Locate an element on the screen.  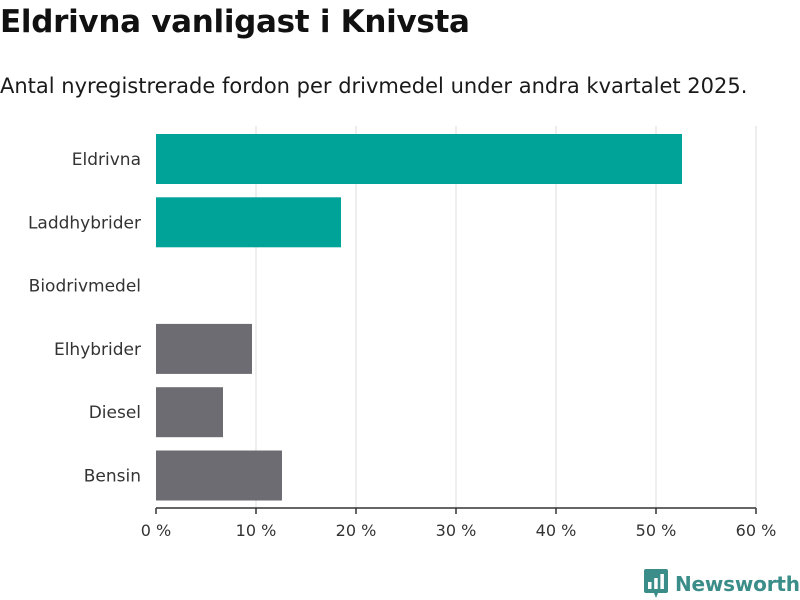
x-axis: 0 % 10 % 20 % 30 % 40 % 50 % 60 % is located at coordinates (459, 523).